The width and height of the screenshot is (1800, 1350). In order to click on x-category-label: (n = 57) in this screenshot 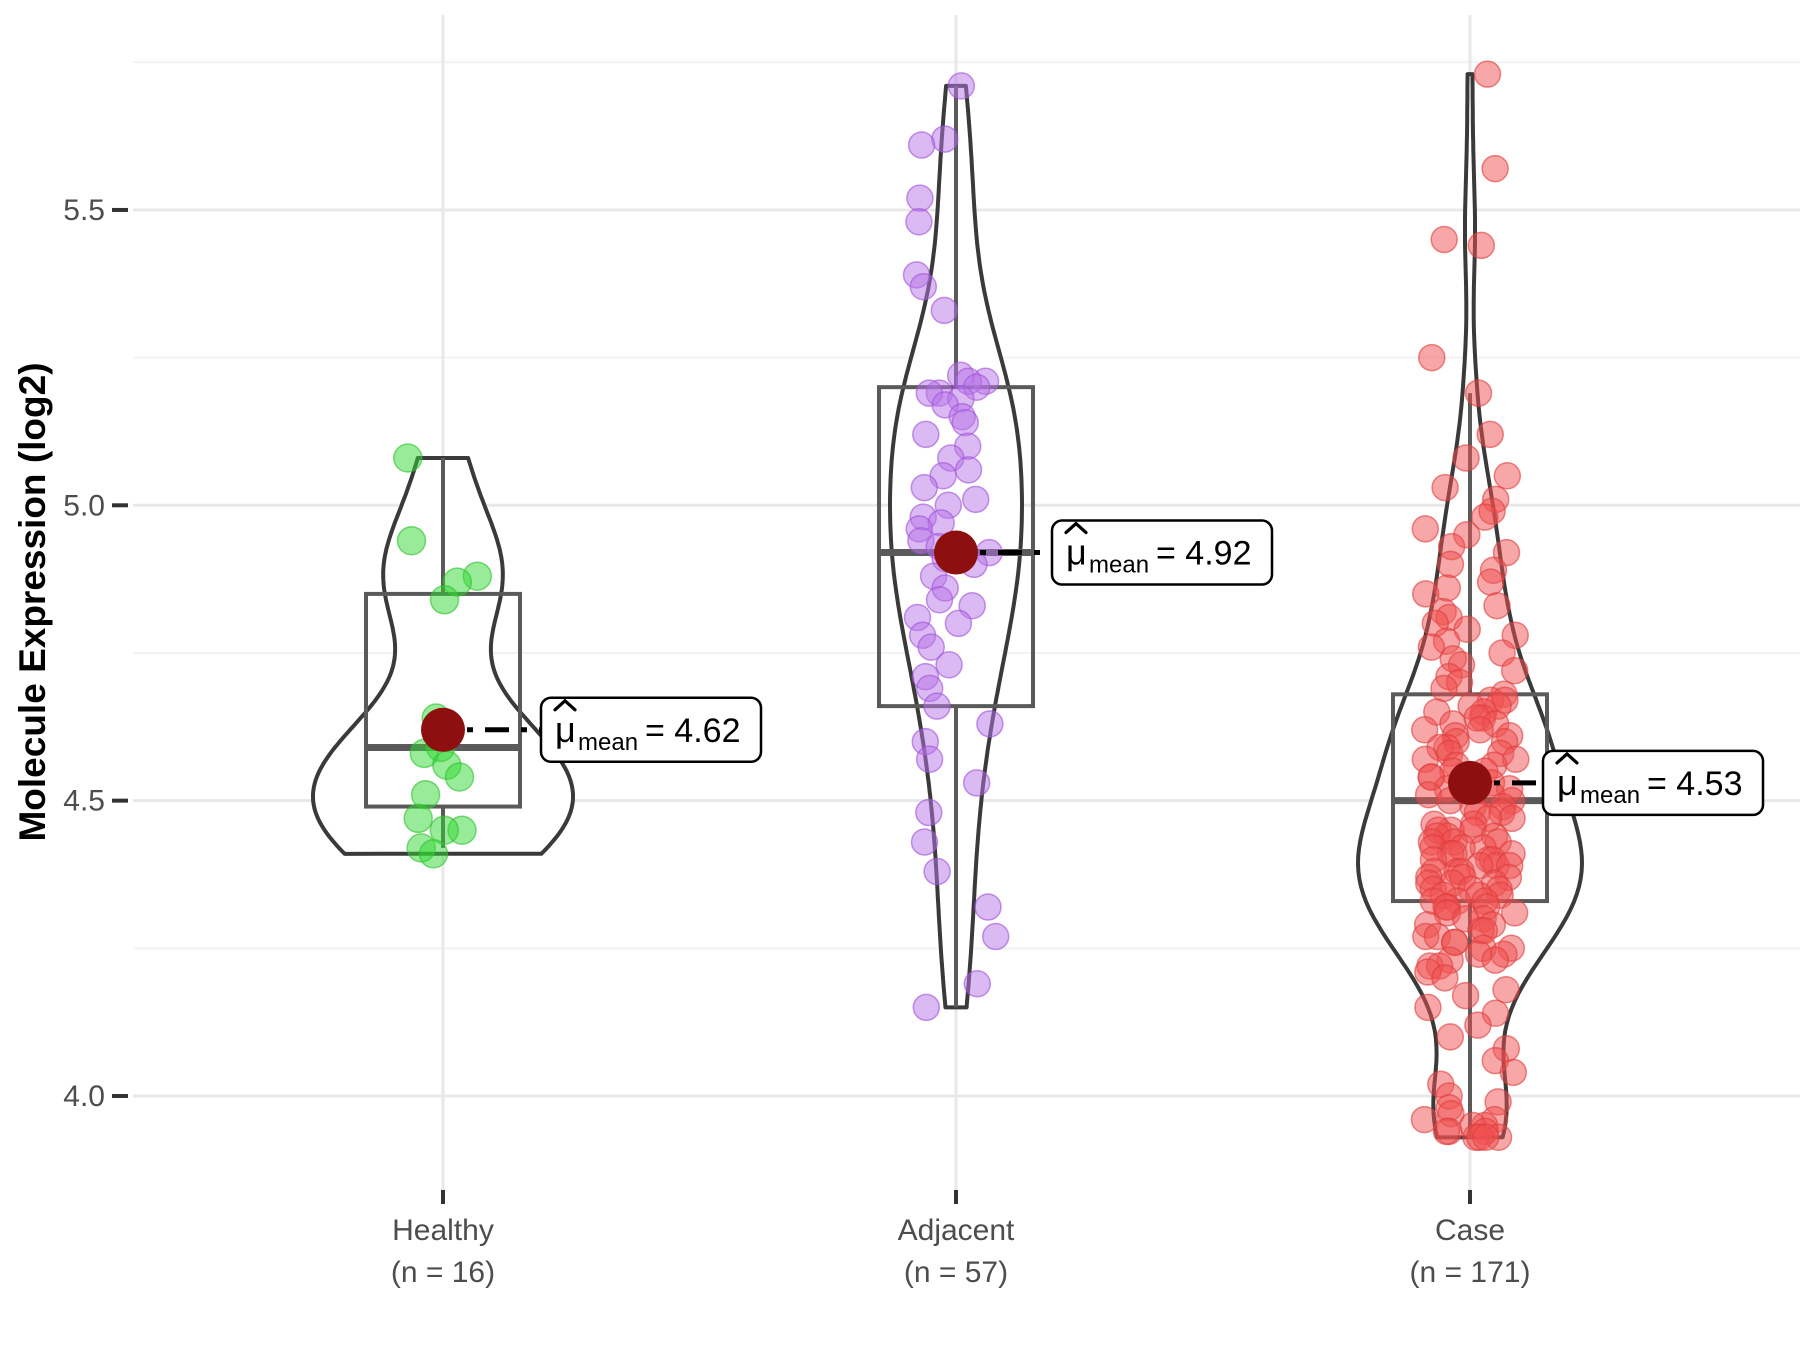, I will do `click(956, 1272)`.